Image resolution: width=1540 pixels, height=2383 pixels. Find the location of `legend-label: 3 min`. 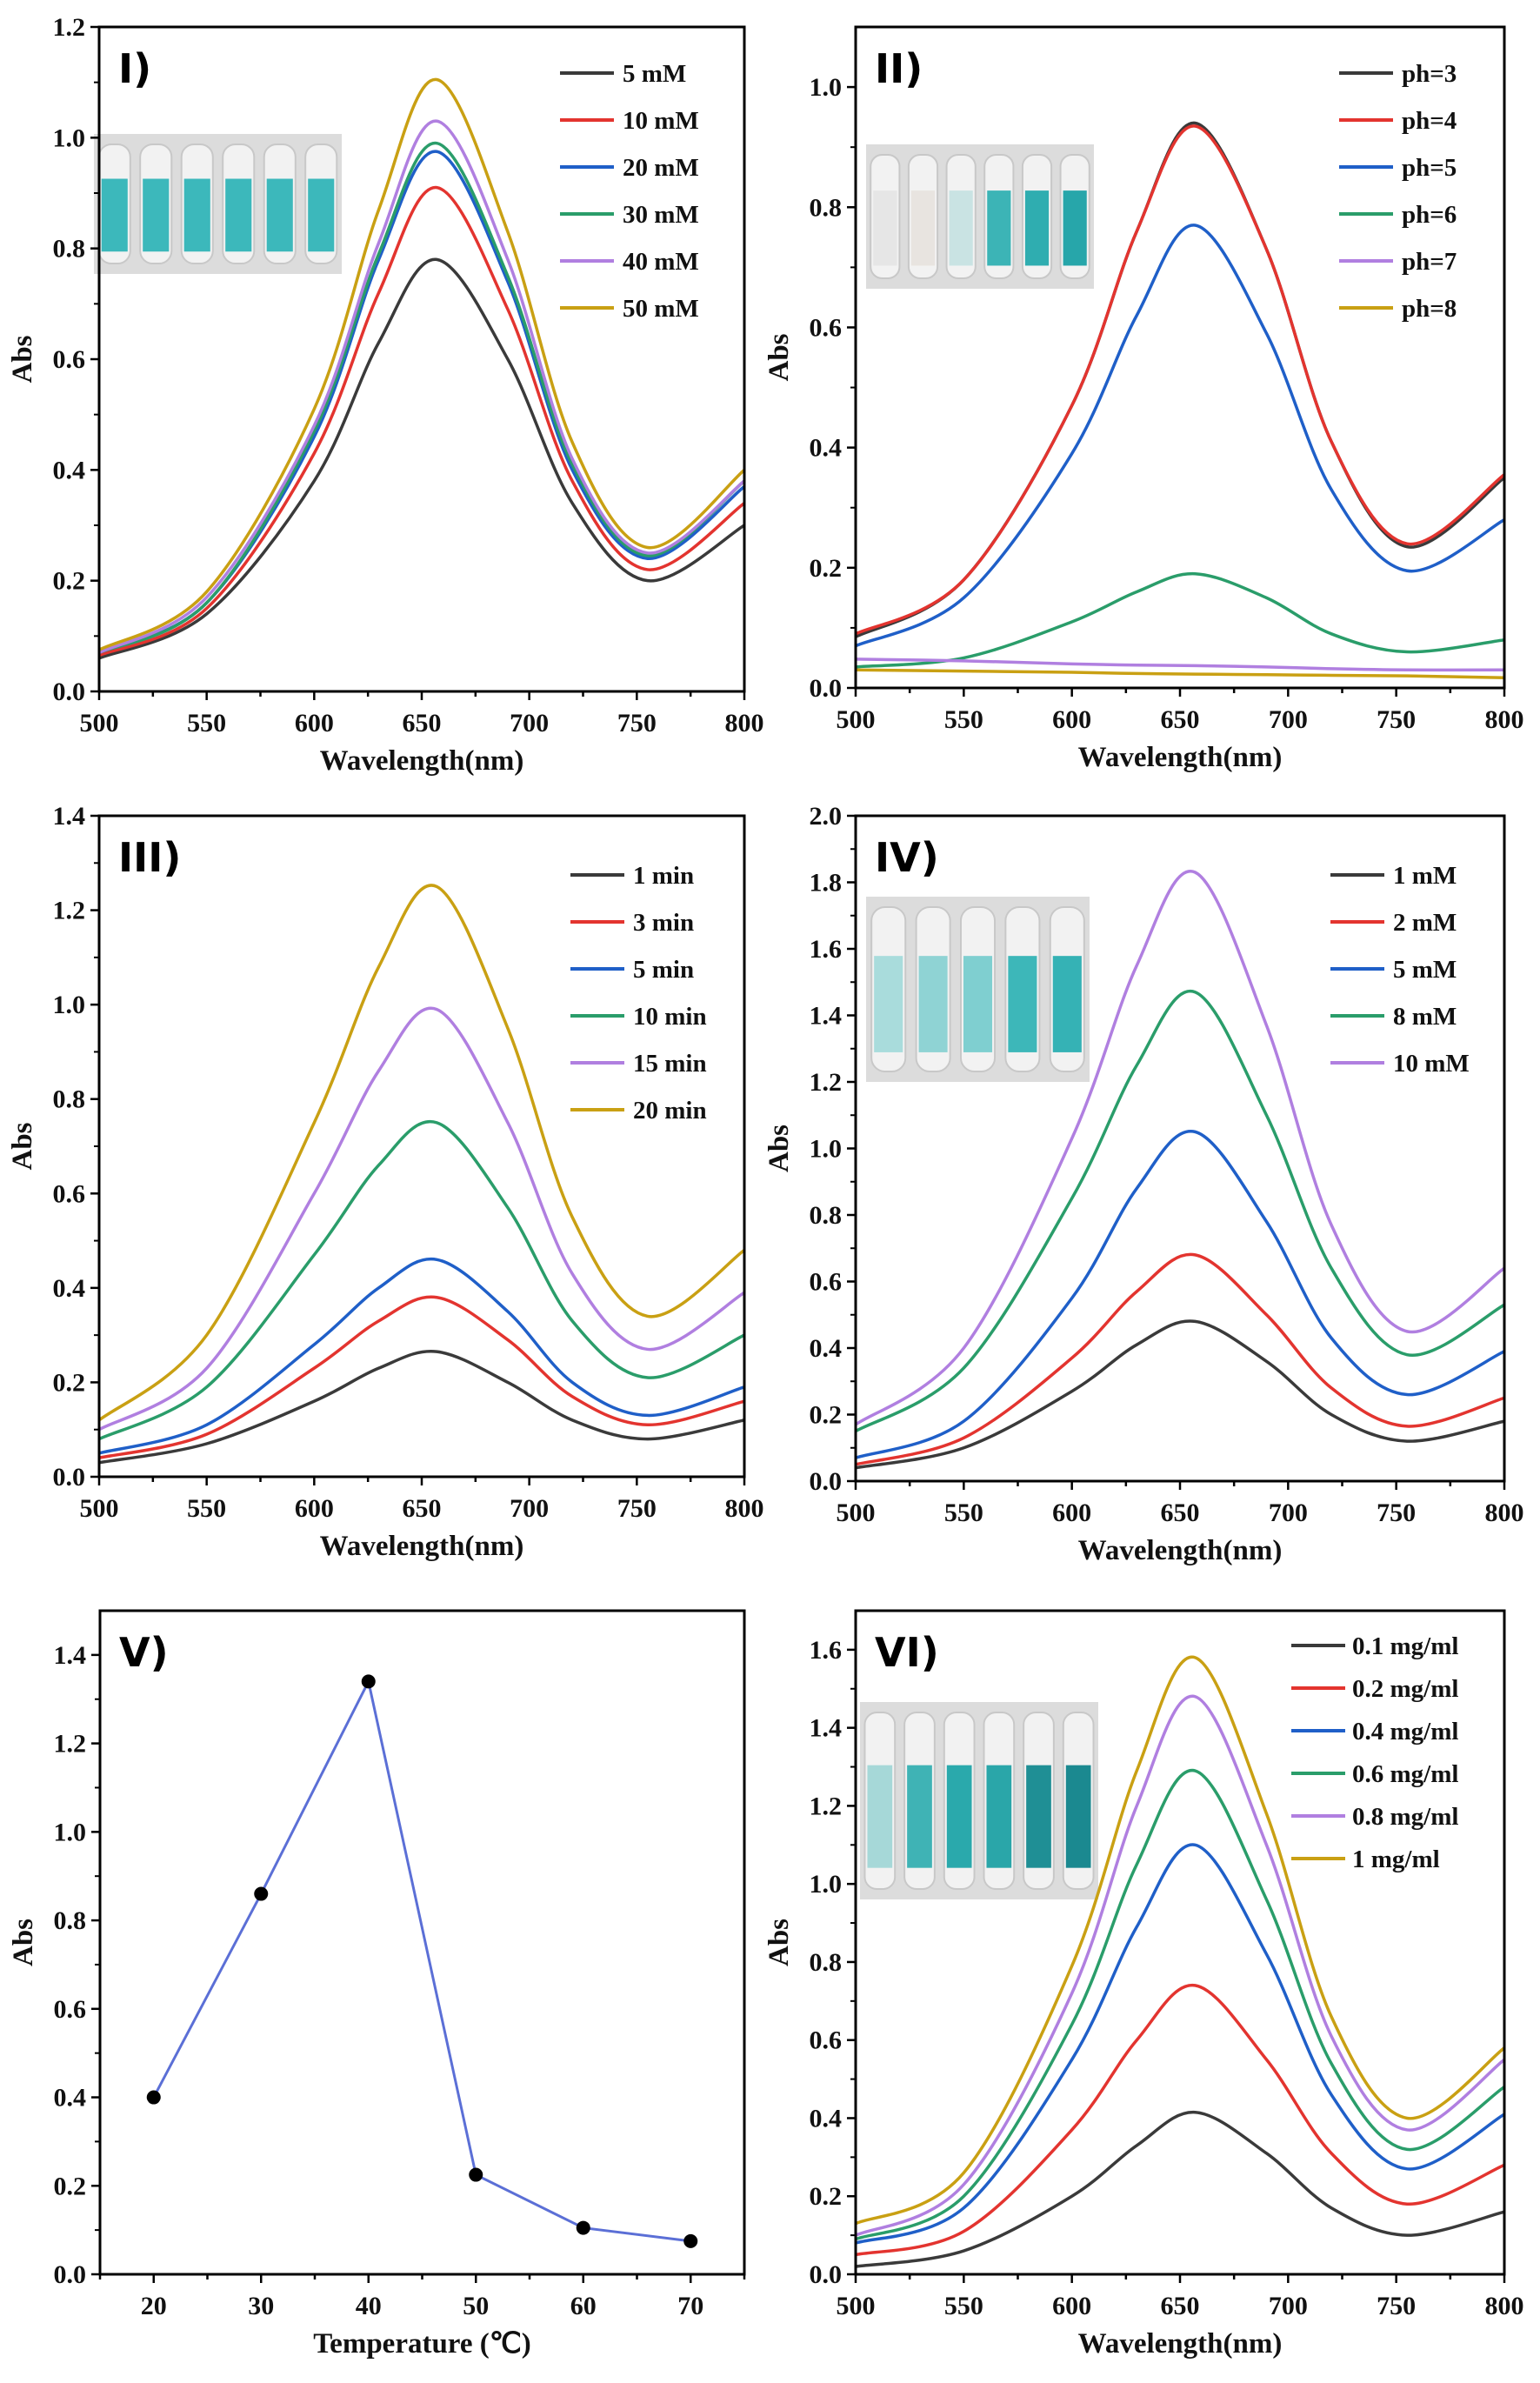

legend-label: 3 min is located at coordinates (663, 923).